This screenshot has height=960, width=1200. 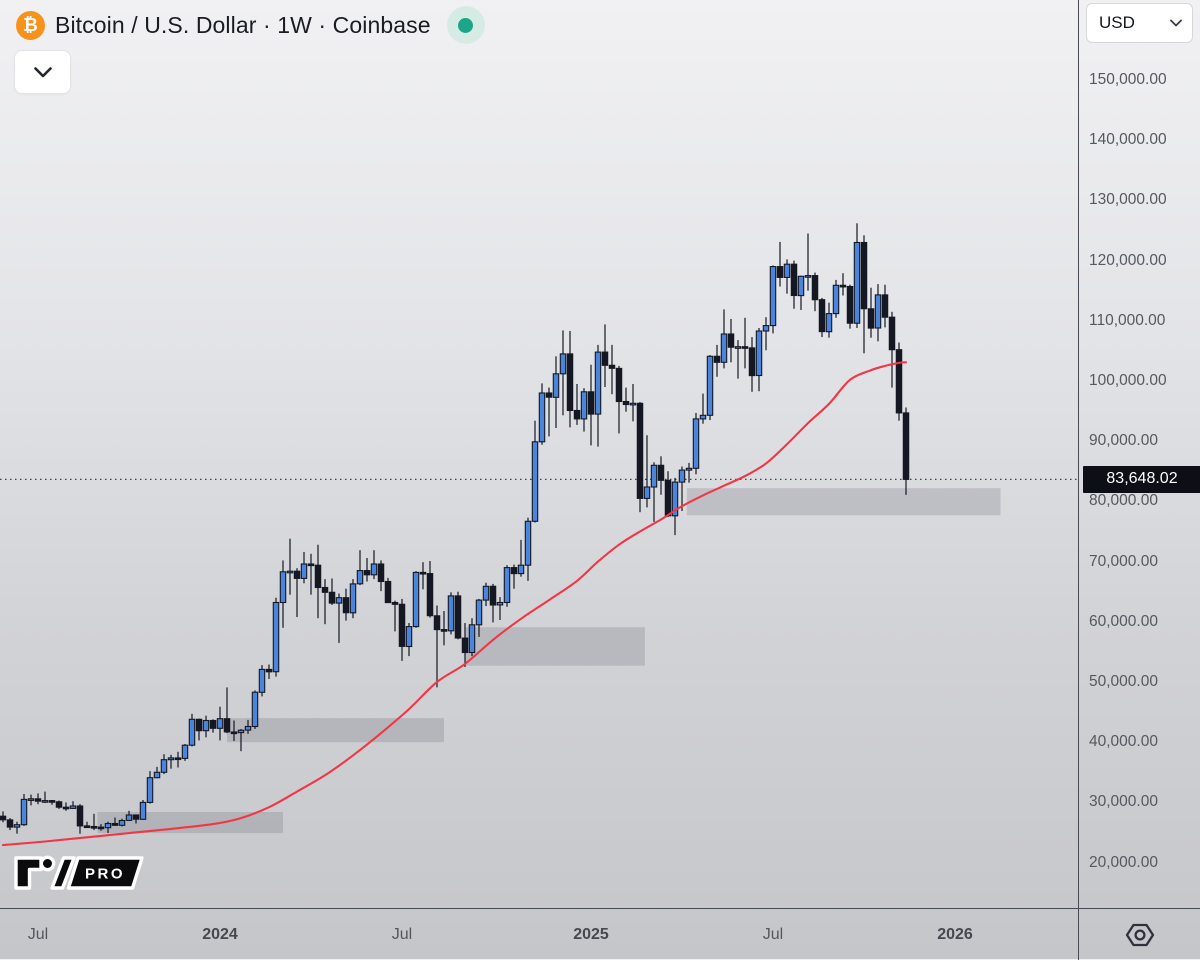 What do you see at coordinates (1123, 681) in the screenshot?
I see `price-tick-label: 50,000.00` at bounding box center [1123, 681].